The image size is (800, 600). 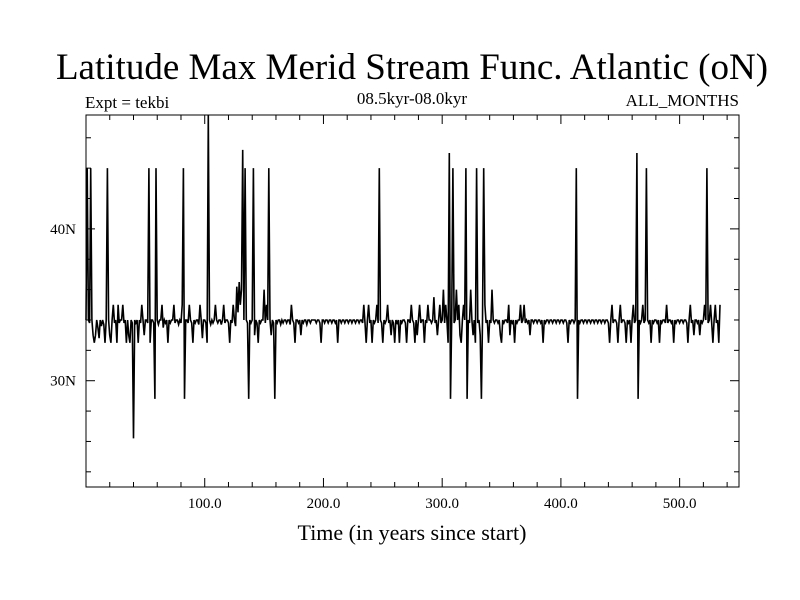 What do you see at coordinates (680, 504) in the screenshot?
I see `x-tick-label: 500.0` at bounding box center [680, 504].